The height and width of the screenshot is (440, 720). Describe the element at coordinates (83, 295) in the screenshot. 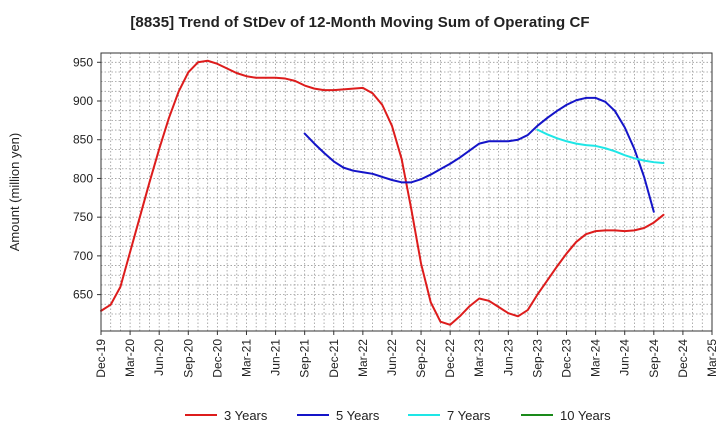

I see `y-tick-label: 650` at that location.